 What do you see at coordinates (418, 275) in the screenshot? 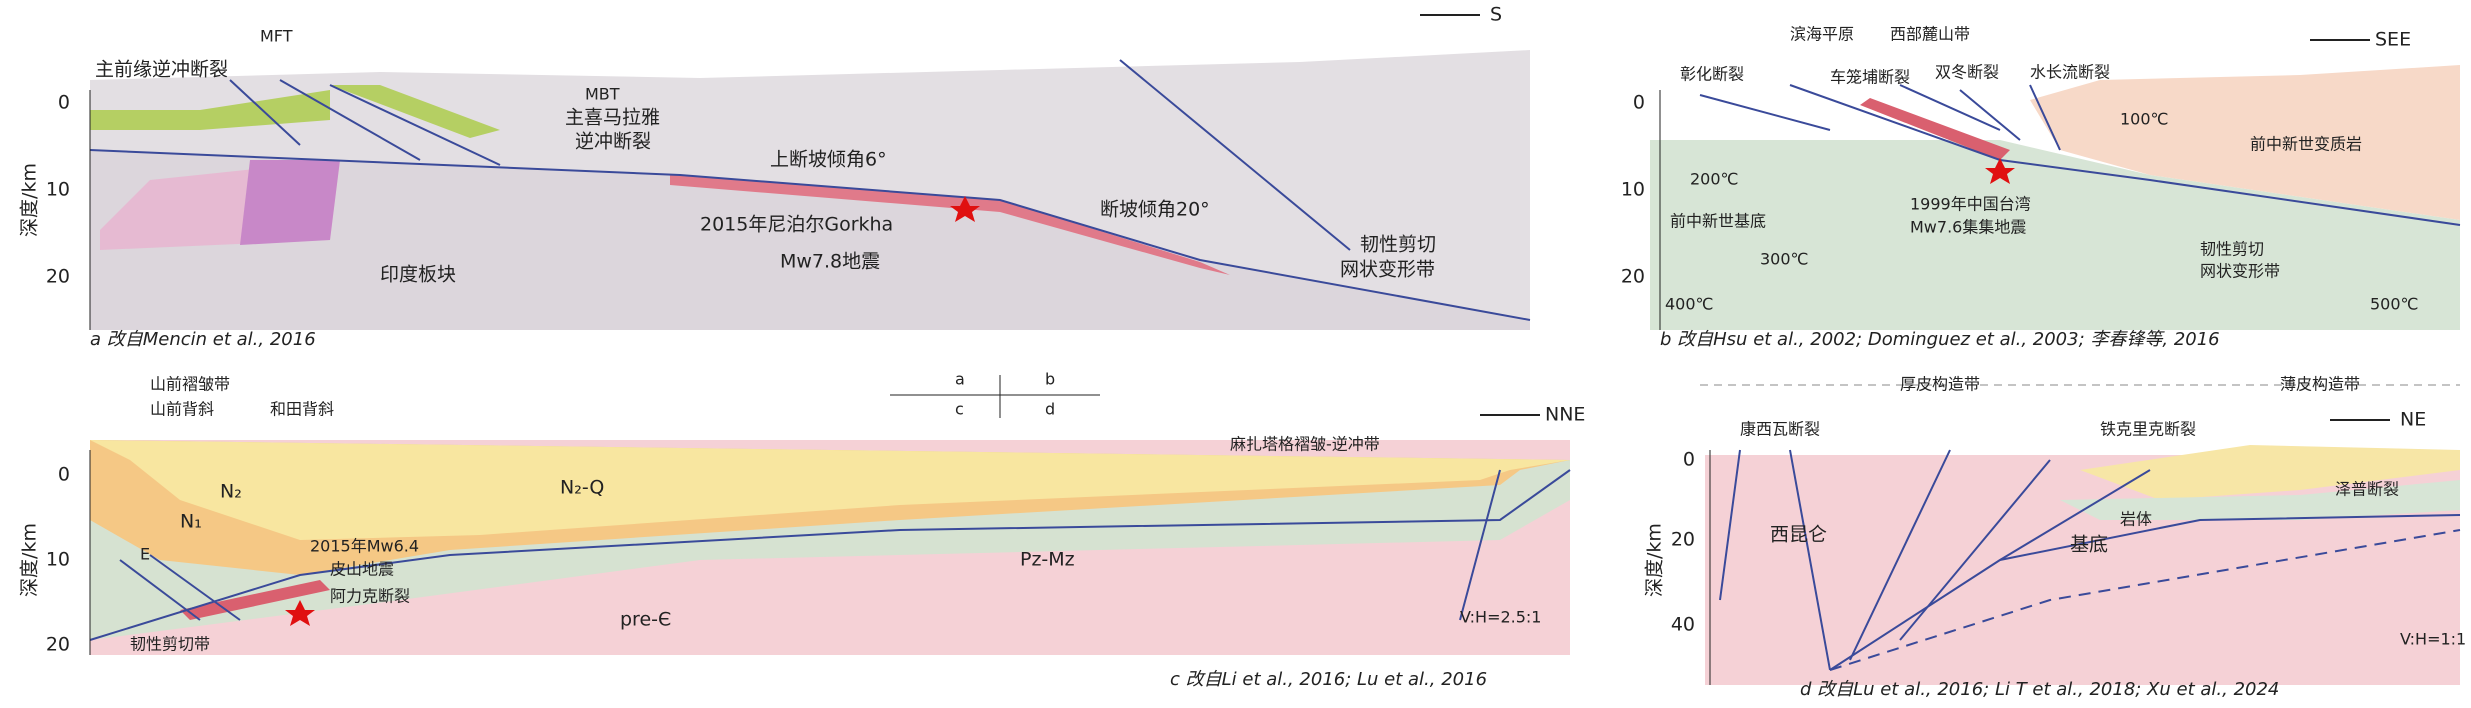
I see `label: 印度板块` at bounding box center [418, 275].